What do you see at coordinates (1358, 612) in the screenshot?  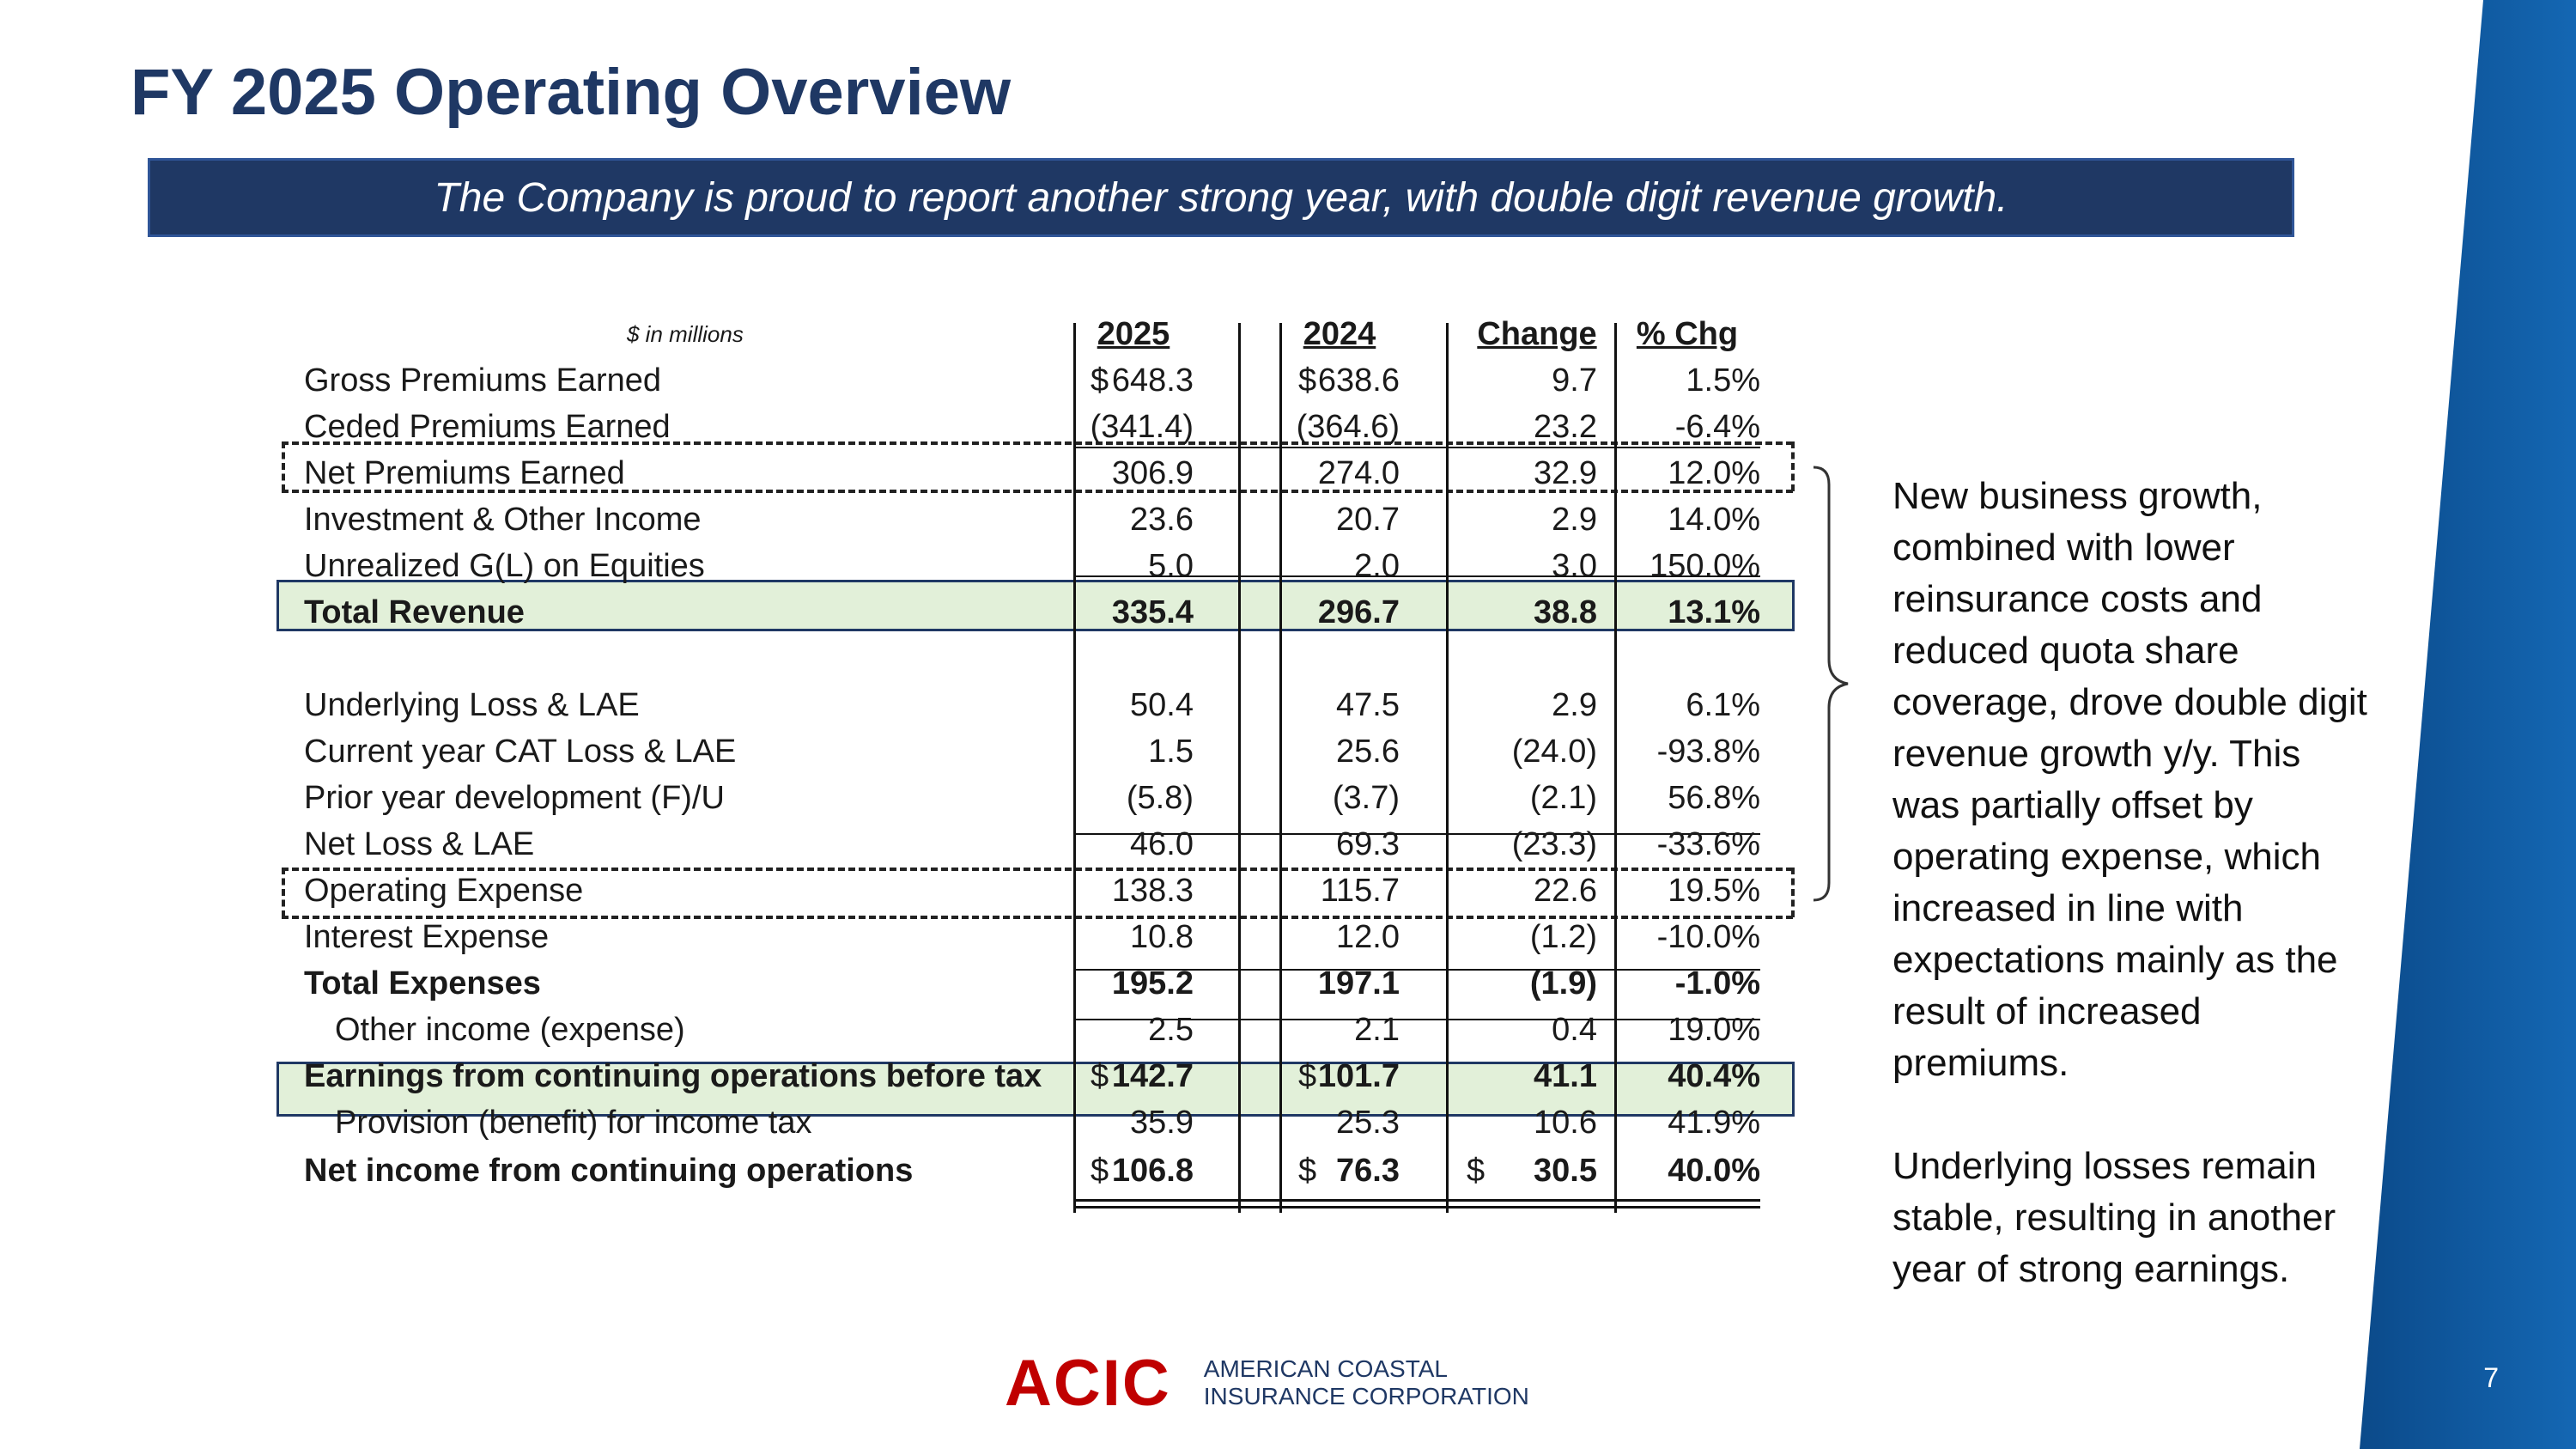 I see `value-2024: 296.7` at bounding box center [1358, 612].